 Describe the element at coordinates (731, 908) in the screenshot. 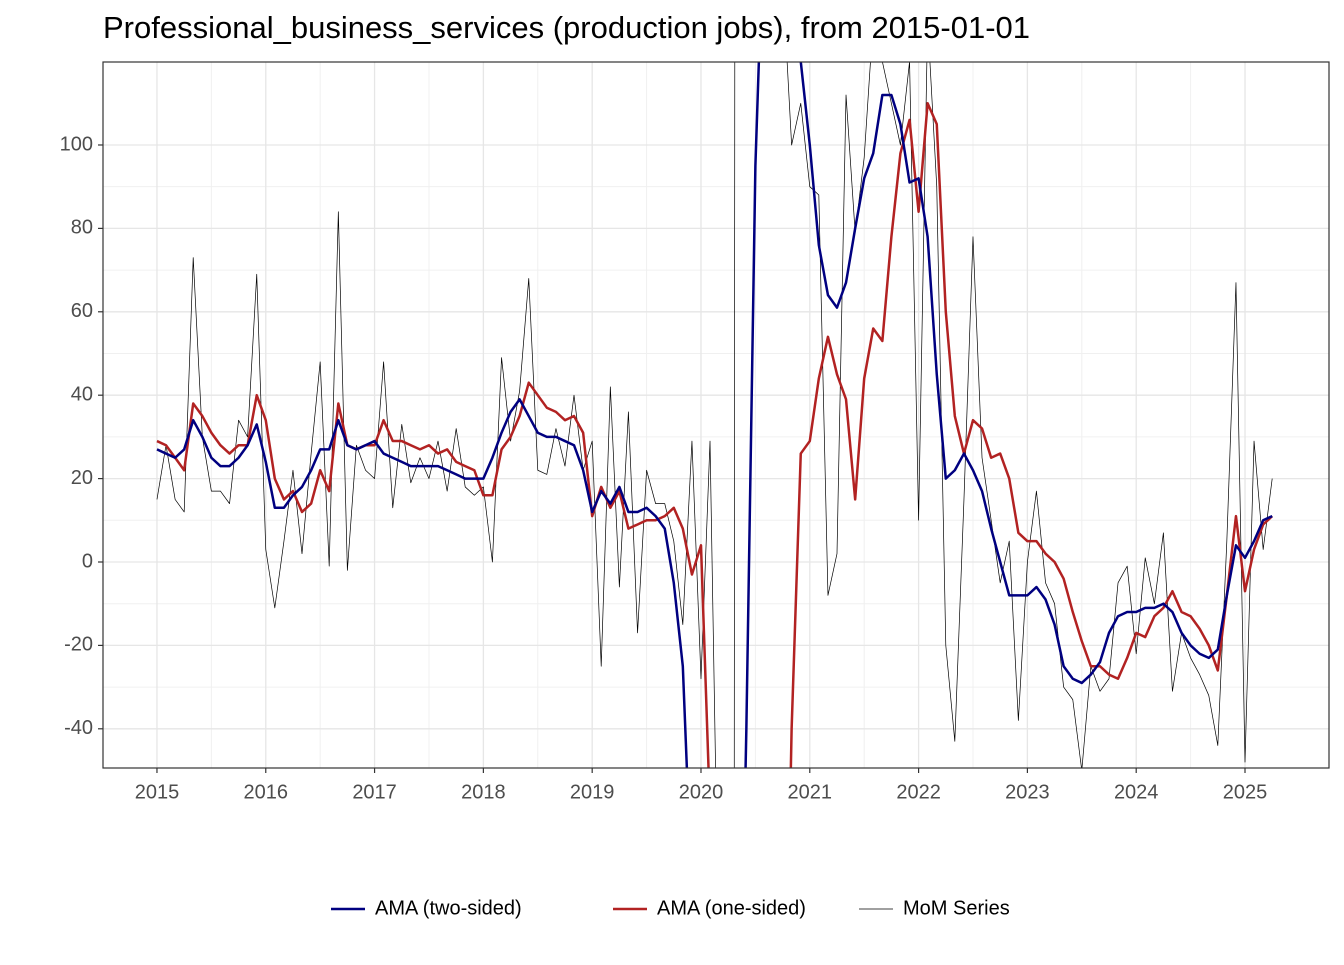

I see `legend-label: AMA (one-sided)` at that location.